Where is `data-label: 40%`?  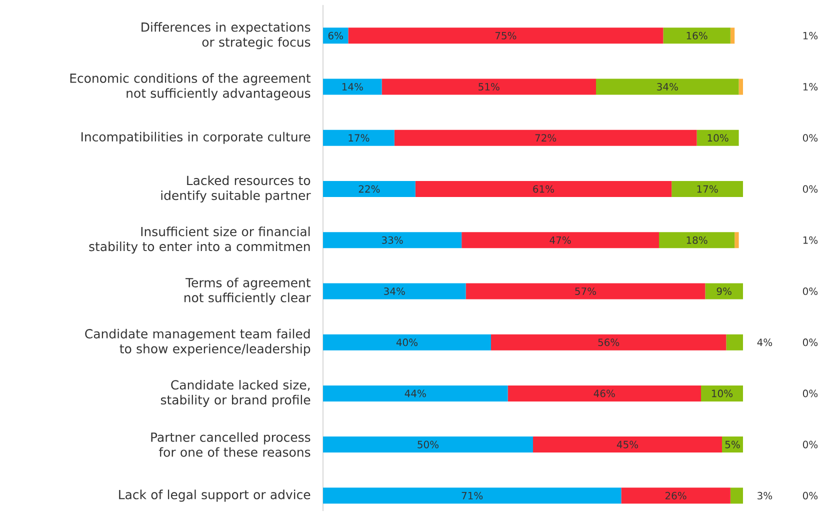 data-label: 40% is located at coordinates (407, 342).